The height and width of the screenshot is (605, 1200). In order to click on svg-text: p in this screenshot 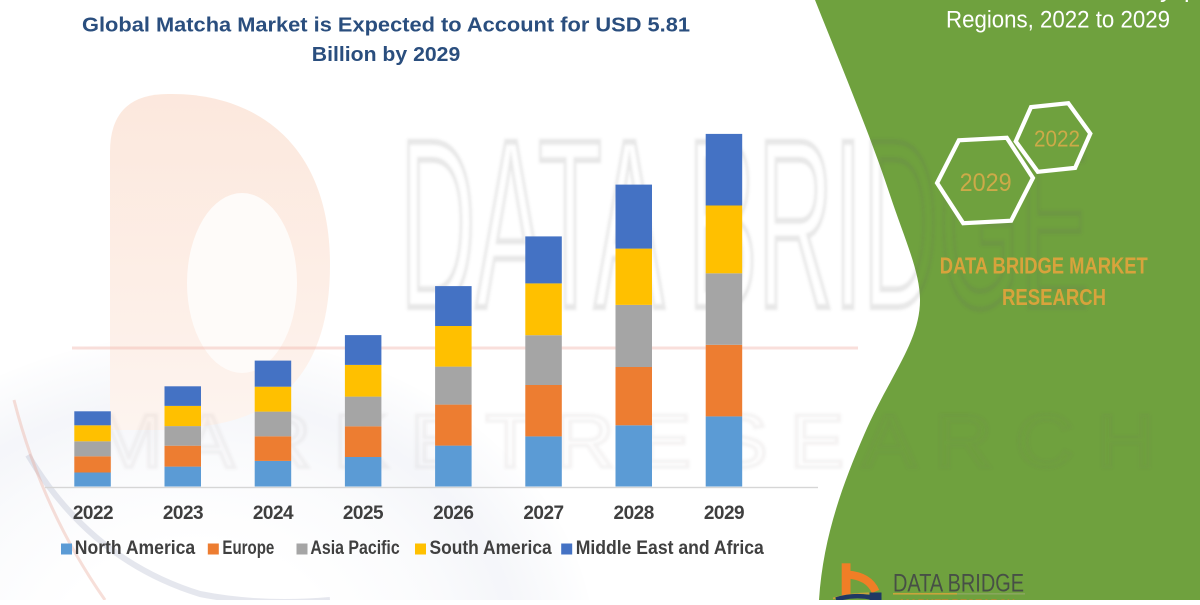, I will do `click(1191, 1)`.